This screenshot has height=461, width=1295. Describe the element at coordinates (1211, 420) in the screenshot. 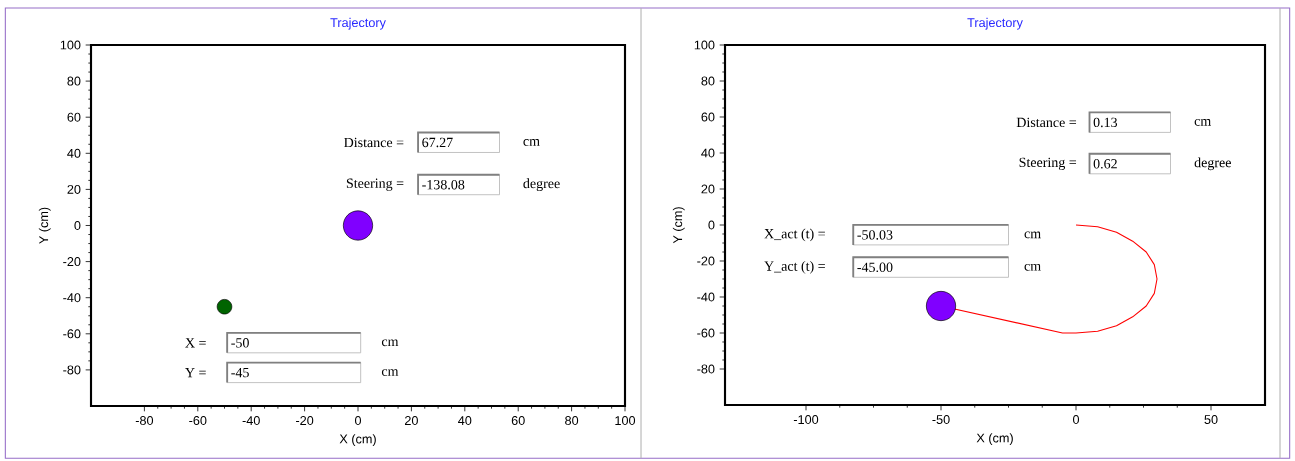

I see `x-tick-label: 50` at that location.